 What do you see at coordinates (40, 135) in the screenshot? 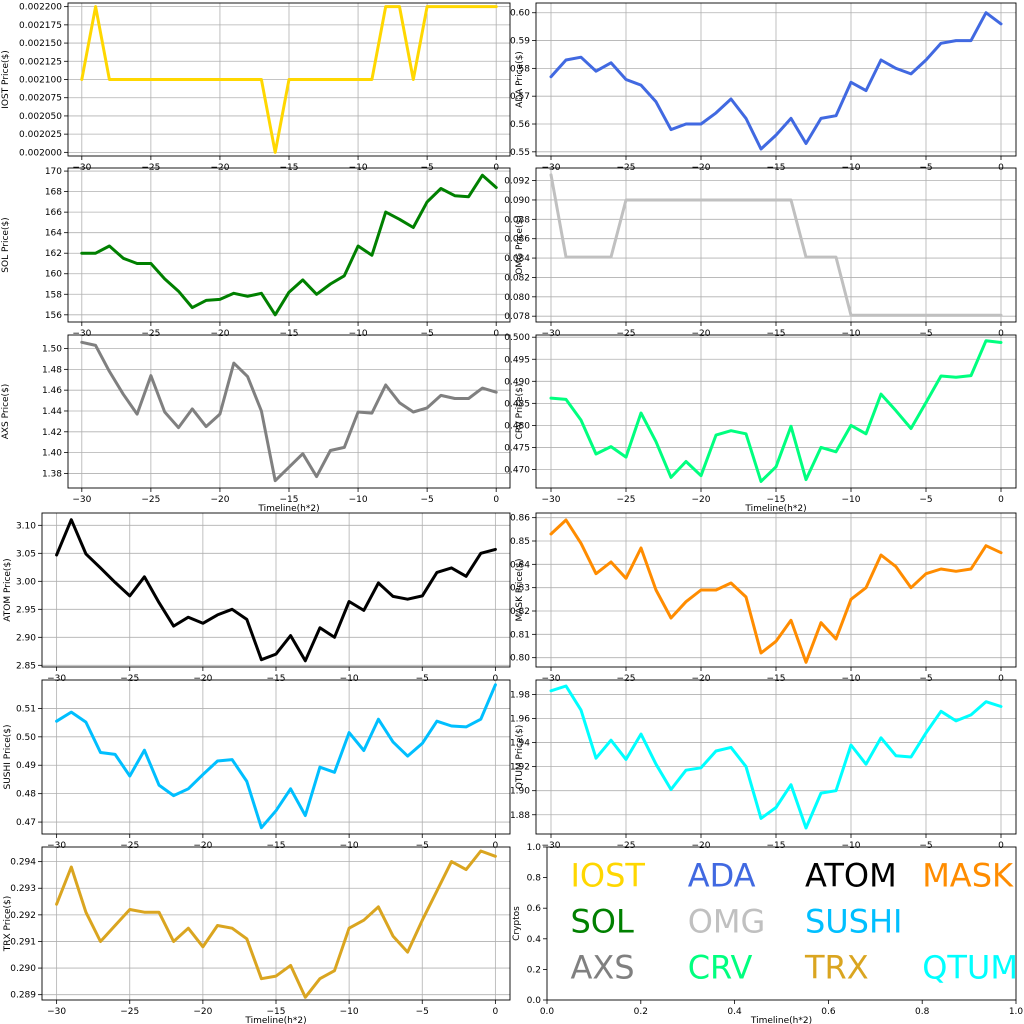
I see `y-tick-label: 0.002025` at bounding box center [40, 135].